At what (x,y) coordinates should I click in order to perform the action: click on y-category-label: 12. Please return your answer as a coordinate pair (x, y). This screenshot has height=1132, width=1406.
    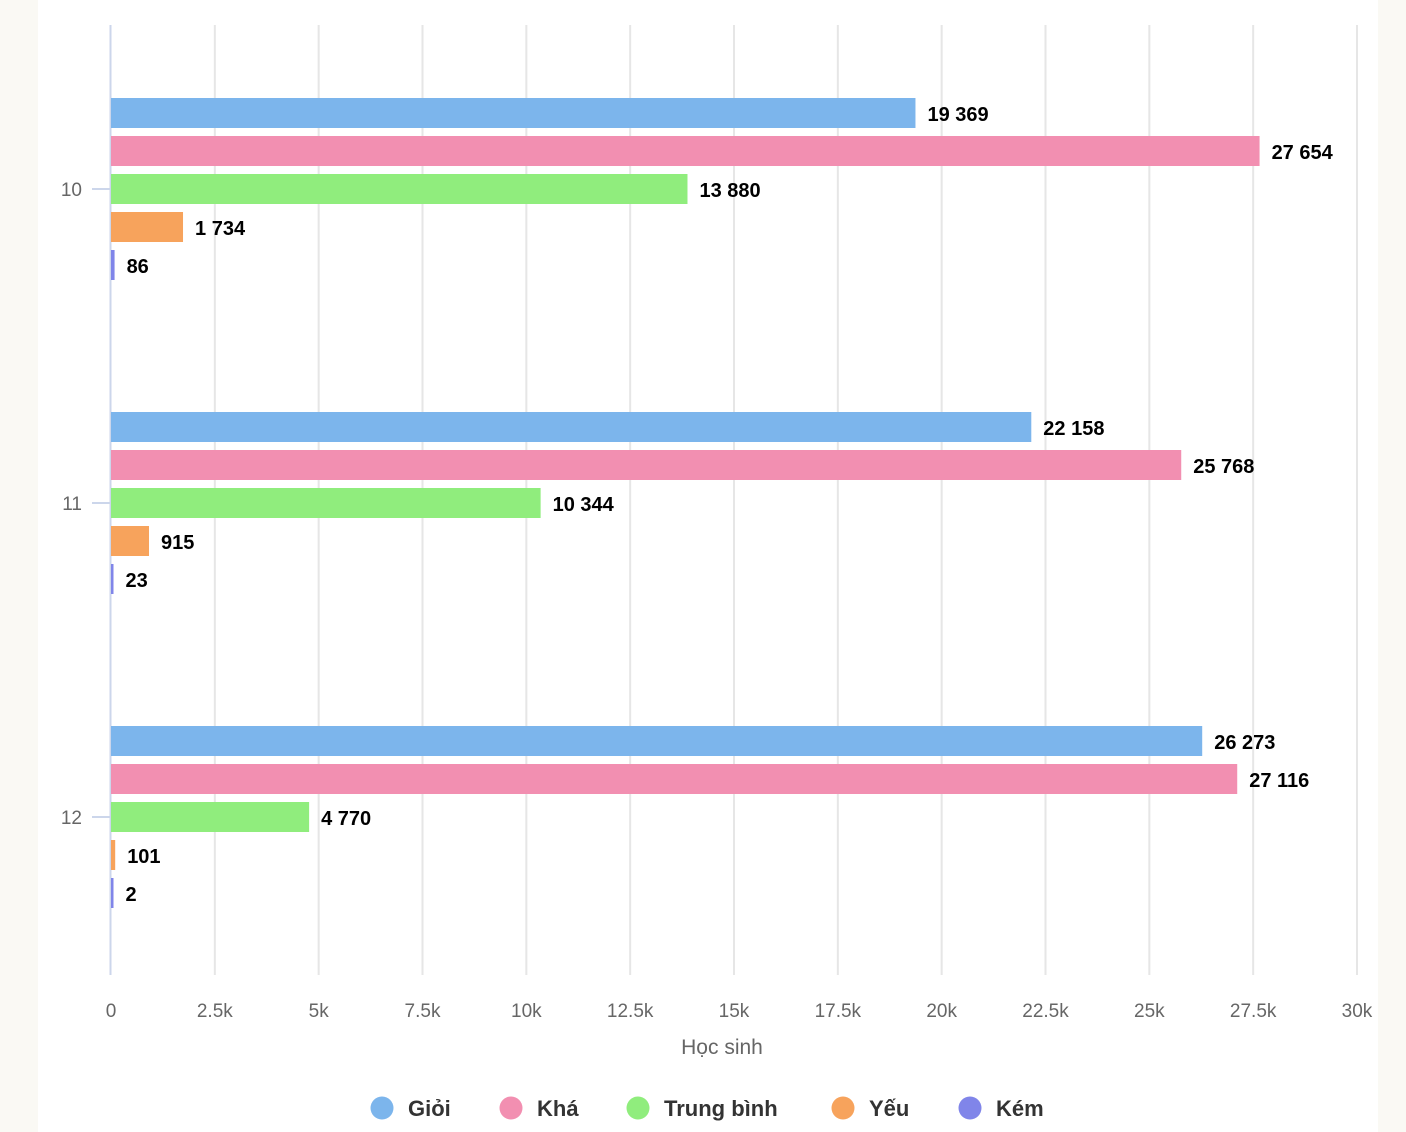
    Looking at the image, I should click on (71, 818).